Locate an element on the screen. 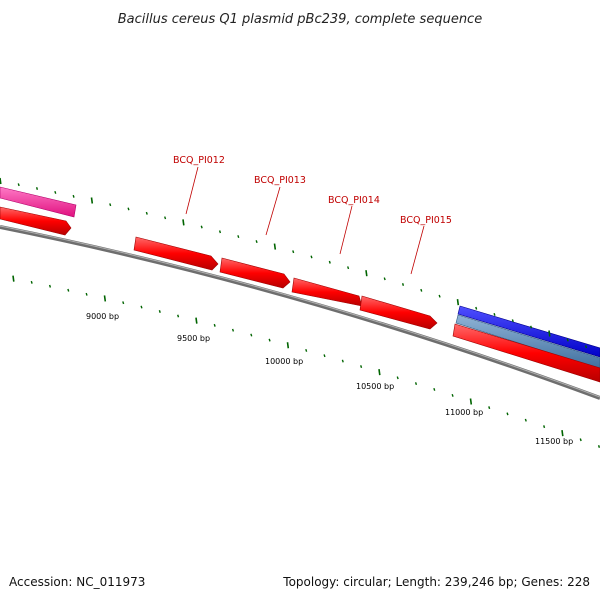  gene-label-bcq-pi014: BCQ_PI014 is located at coordinates (354, 200).